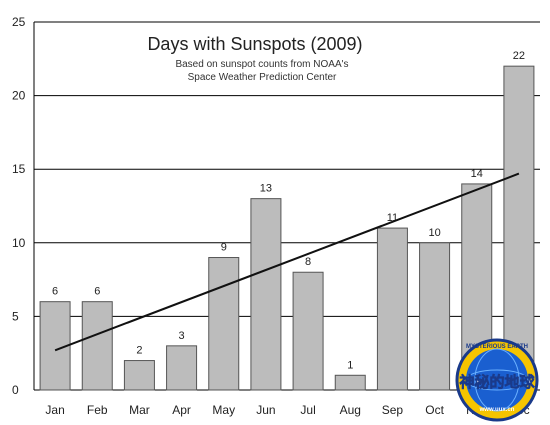 This screenshot has width=550, height=425. What do you see at coordinates (97, 410) in the screenshot?
I see `x-tick-label: Feb` at bounding box center [97, 410].